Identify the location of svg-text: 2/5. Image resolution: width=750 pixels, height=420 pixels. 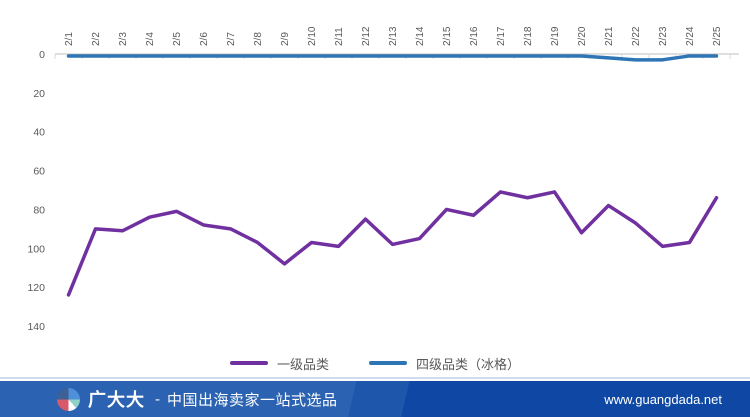
(177, 39).